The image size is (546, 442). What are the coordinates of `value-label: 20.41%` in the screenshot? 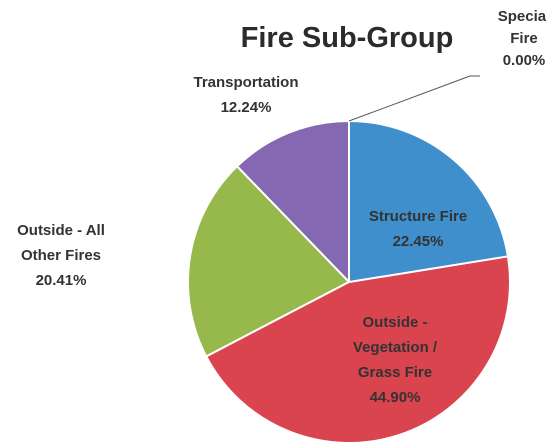 It's located at (61, 280).